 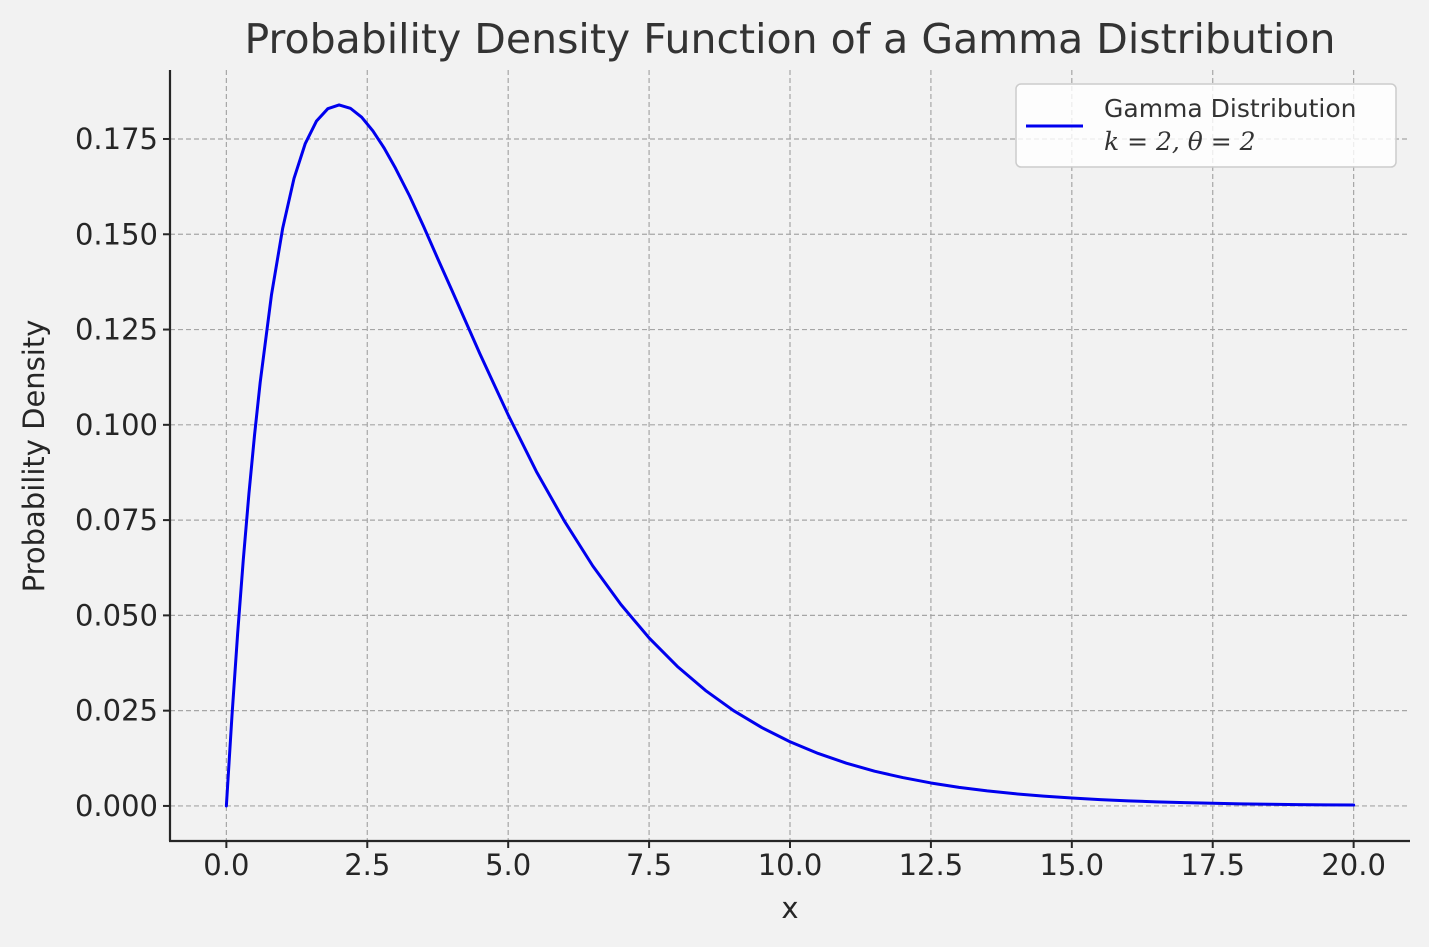 I want to click on legend-entry-label: Gamma Distribution, so click(x=1230, y=108).